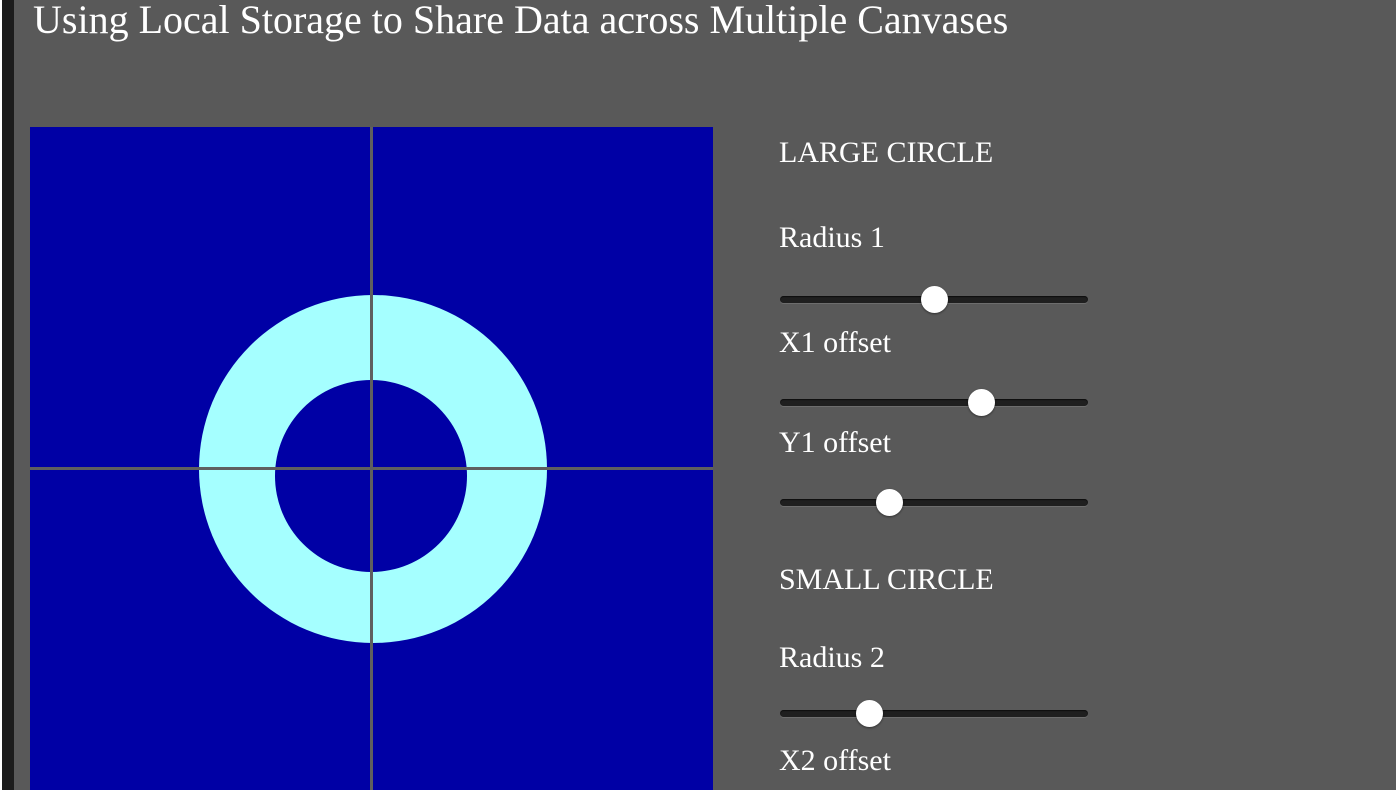  What do you see at coordinates (835, 442) in the screenshot?
I see `slider-label-y1-offset: Y1 offset` at bounding box center [835, 442].